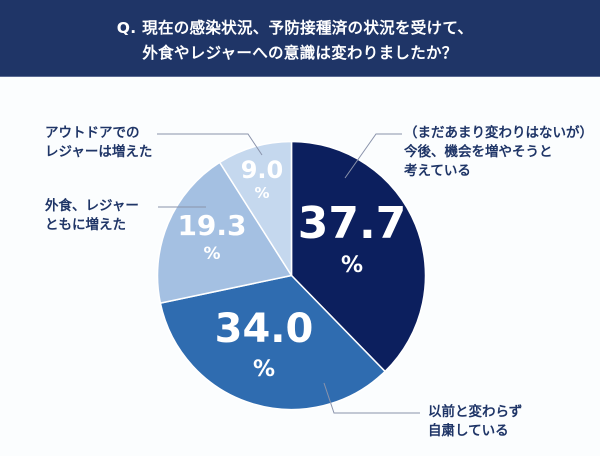 The height and width of the screenshot is (456, 600). Describe the element at coordinates (498, 133) in the screenshot. I see `label-line: （まだあまり変わりはないが）` at that location.